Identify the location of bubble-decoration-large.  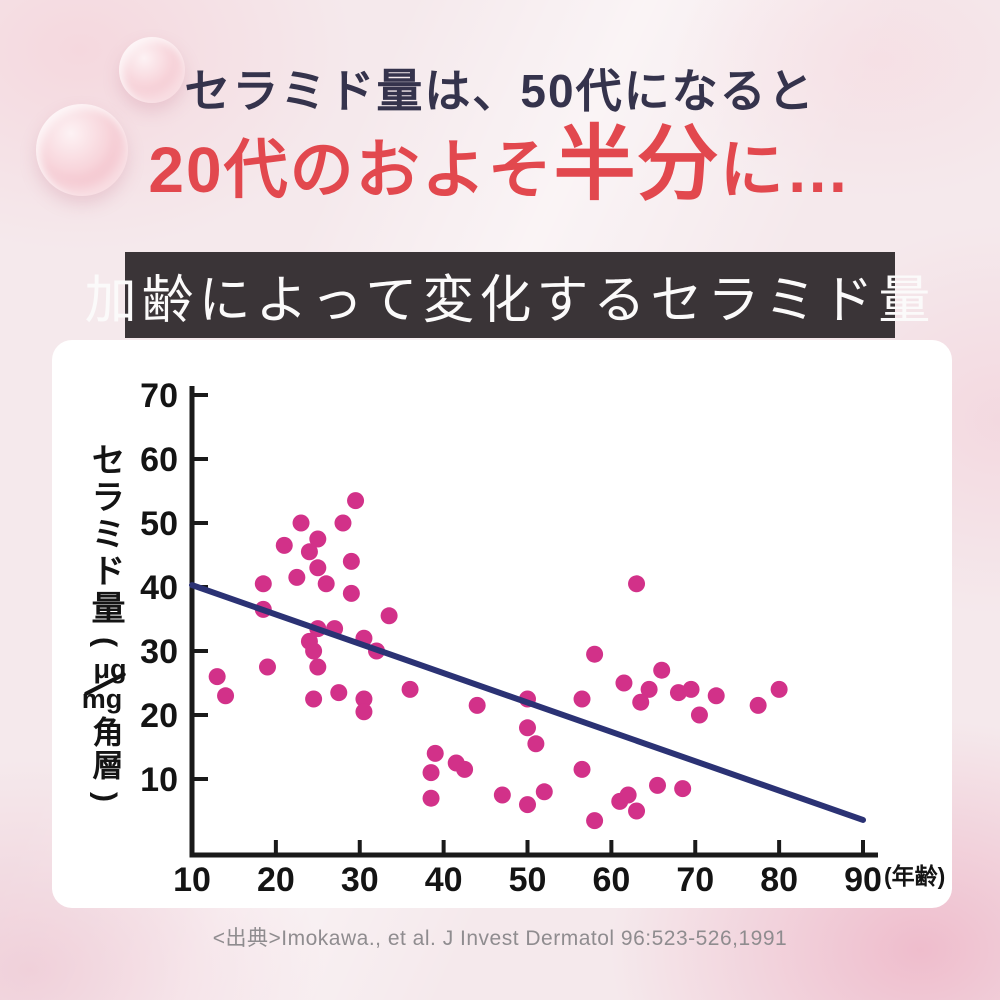
(82, 150).